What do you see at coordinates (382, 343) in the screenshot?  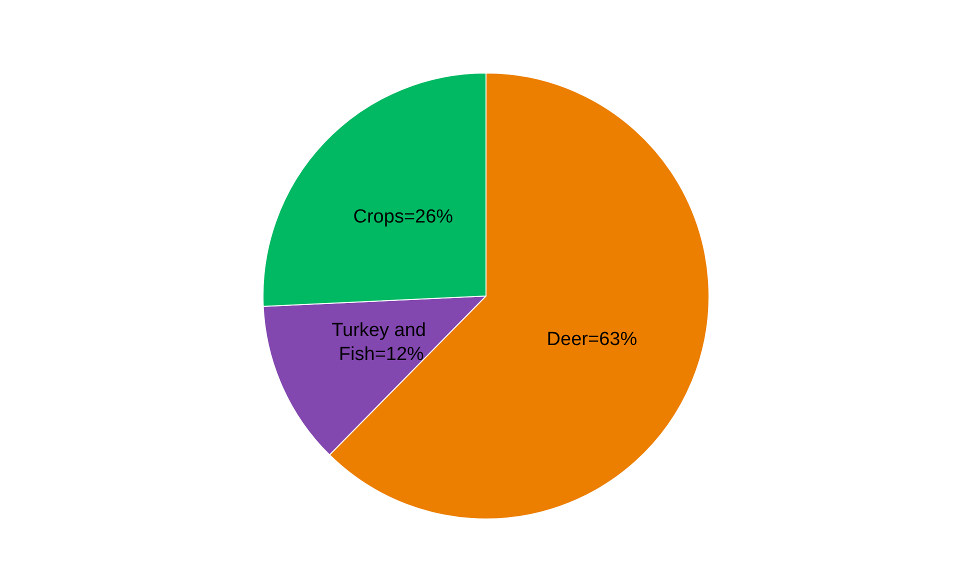 I see `slice-label: Turkey and Fish=12%` at bounding box center [382, 343].